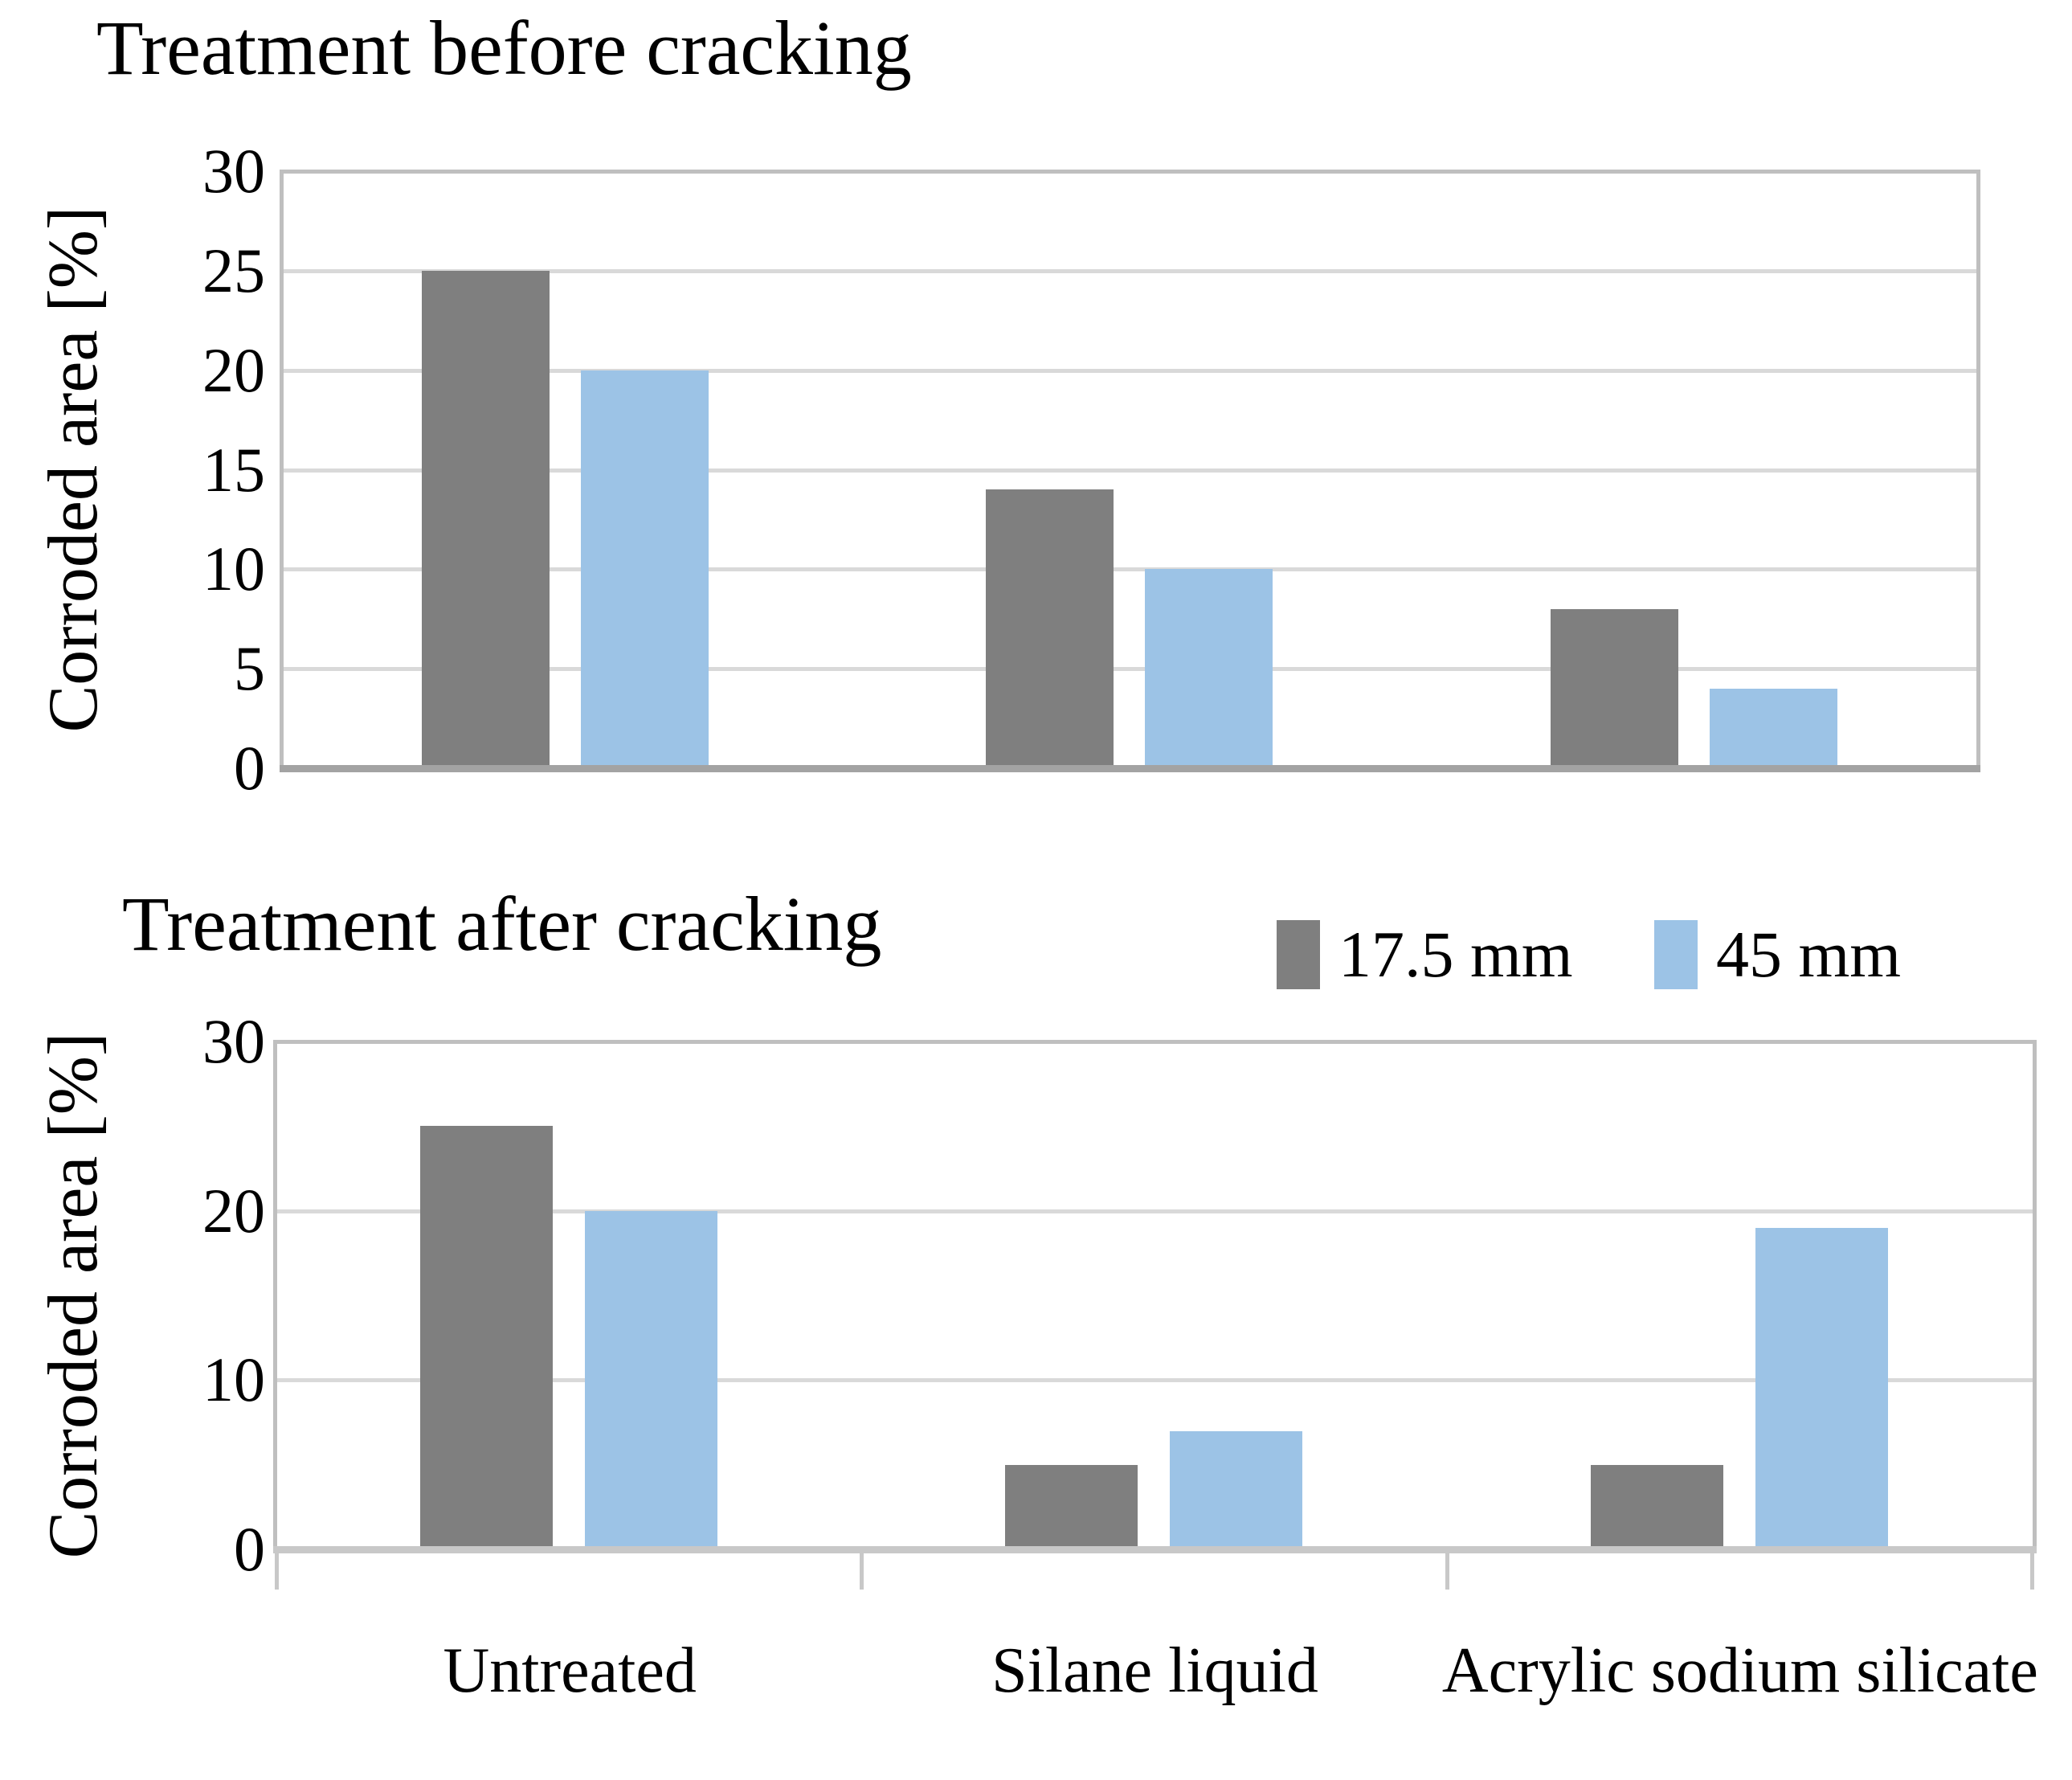 This screenshot has width=2072, height=1780. What do you see at coordinates (1739, 1671) in the screenshot?
I see `x-category-label-acrylic-sodium-silicate: Acrylic sodium silicate` at bounding box center [1739, 1671].